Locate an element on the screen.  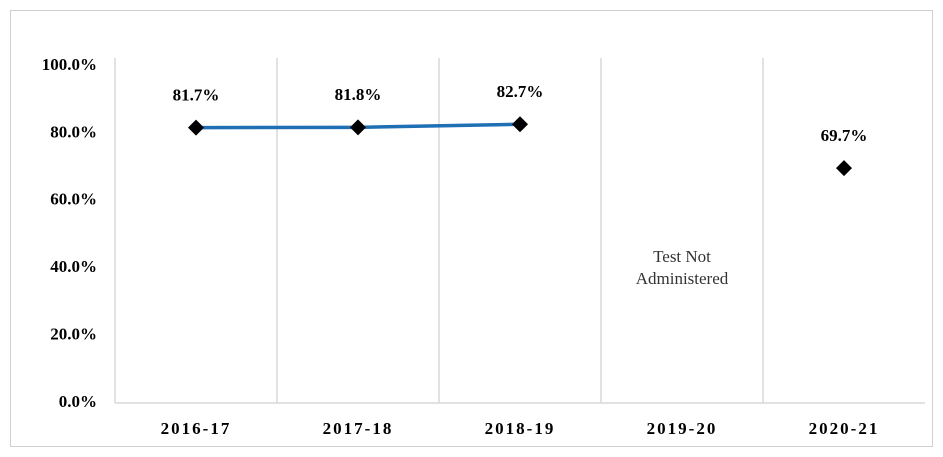
annotation: Test Not Administered is located at coordinates (682, 268).